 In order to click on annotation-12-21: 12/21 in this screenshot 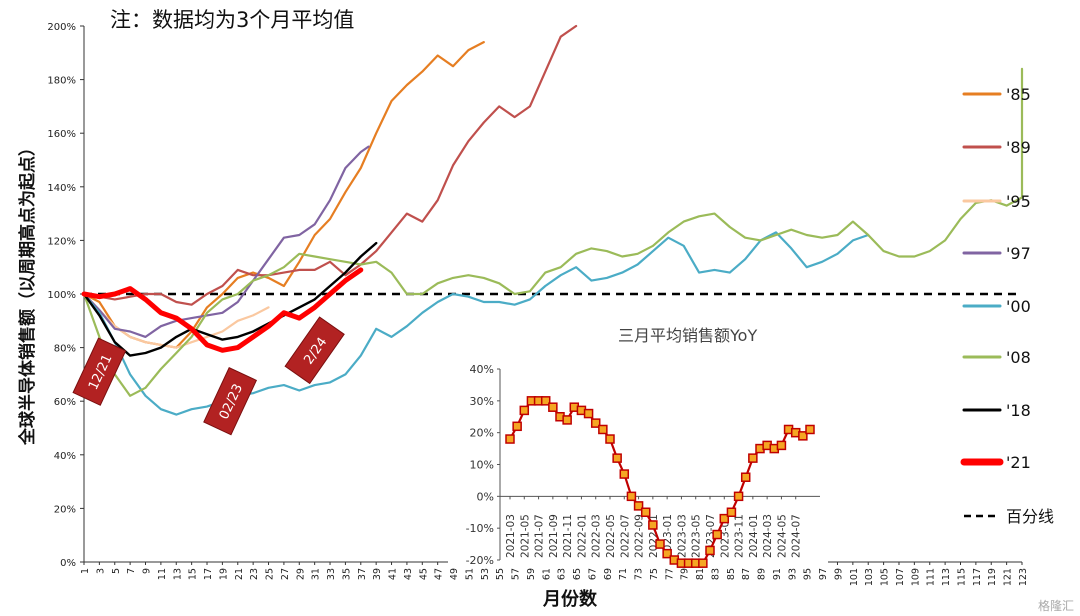, I will do `click(99, 371)`.